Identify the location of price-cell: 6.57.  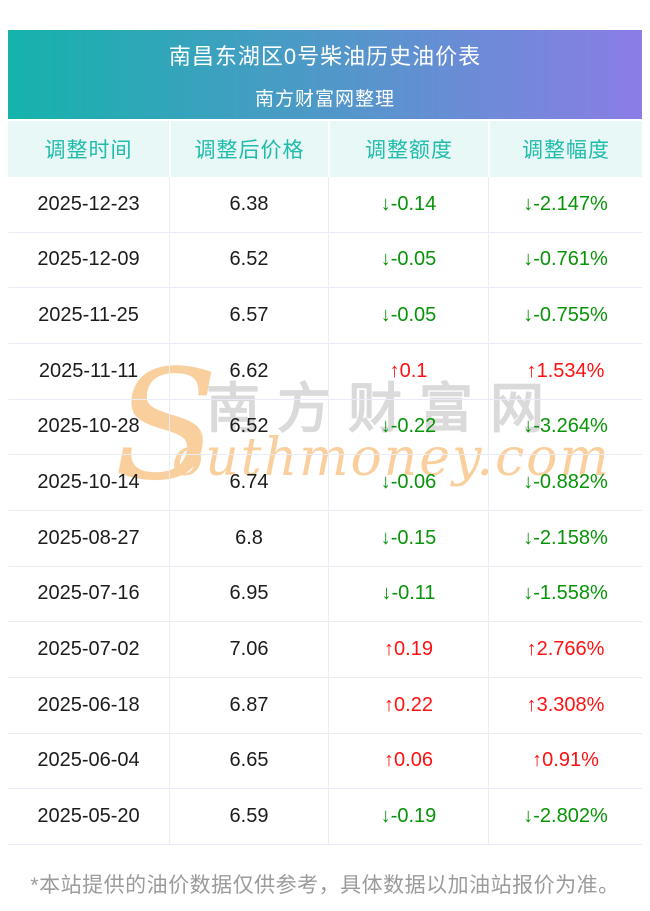
(248, 315).